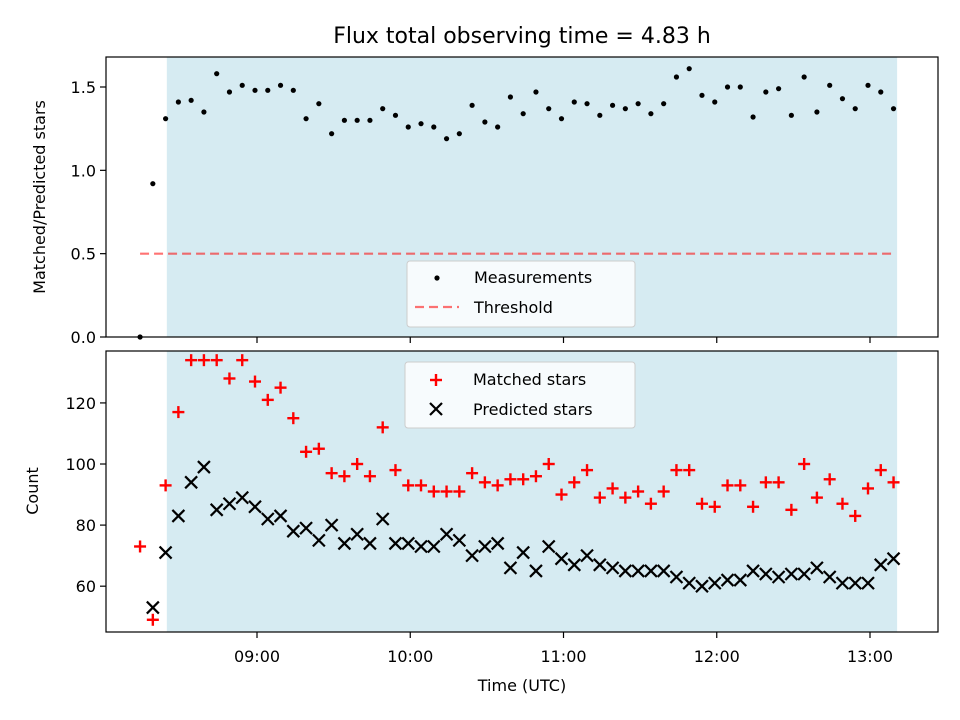 The width and height of the screenshot is (960, 720). What do you see at coordinates (437, 278) in the screenshot?
I see `legend-measurements-marker` at bounding box center [437, 278].